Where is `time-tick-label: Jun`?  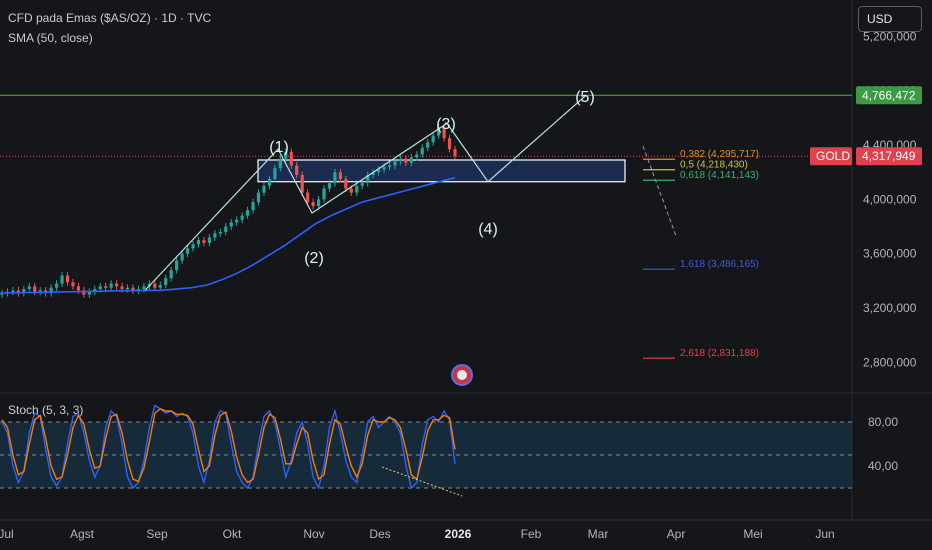
time-tick-label: Jun is located at coordinates (824, 534).